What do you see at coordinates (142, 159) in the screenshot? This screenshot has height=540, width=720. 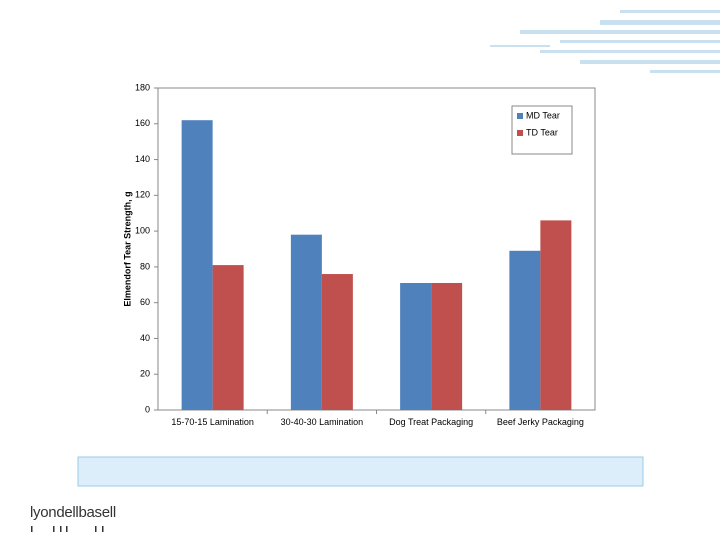 I see `y-tick-label: 140` at bounding box center [142, 159].